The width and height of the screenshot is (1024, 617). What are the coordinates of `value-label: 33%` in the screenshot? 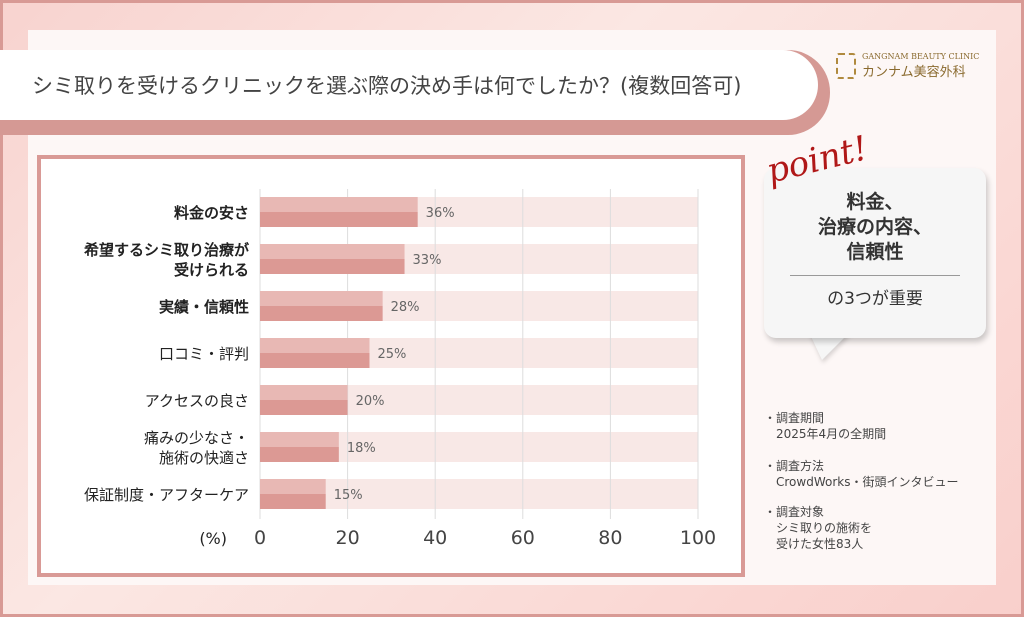 It's located at (427, 260).